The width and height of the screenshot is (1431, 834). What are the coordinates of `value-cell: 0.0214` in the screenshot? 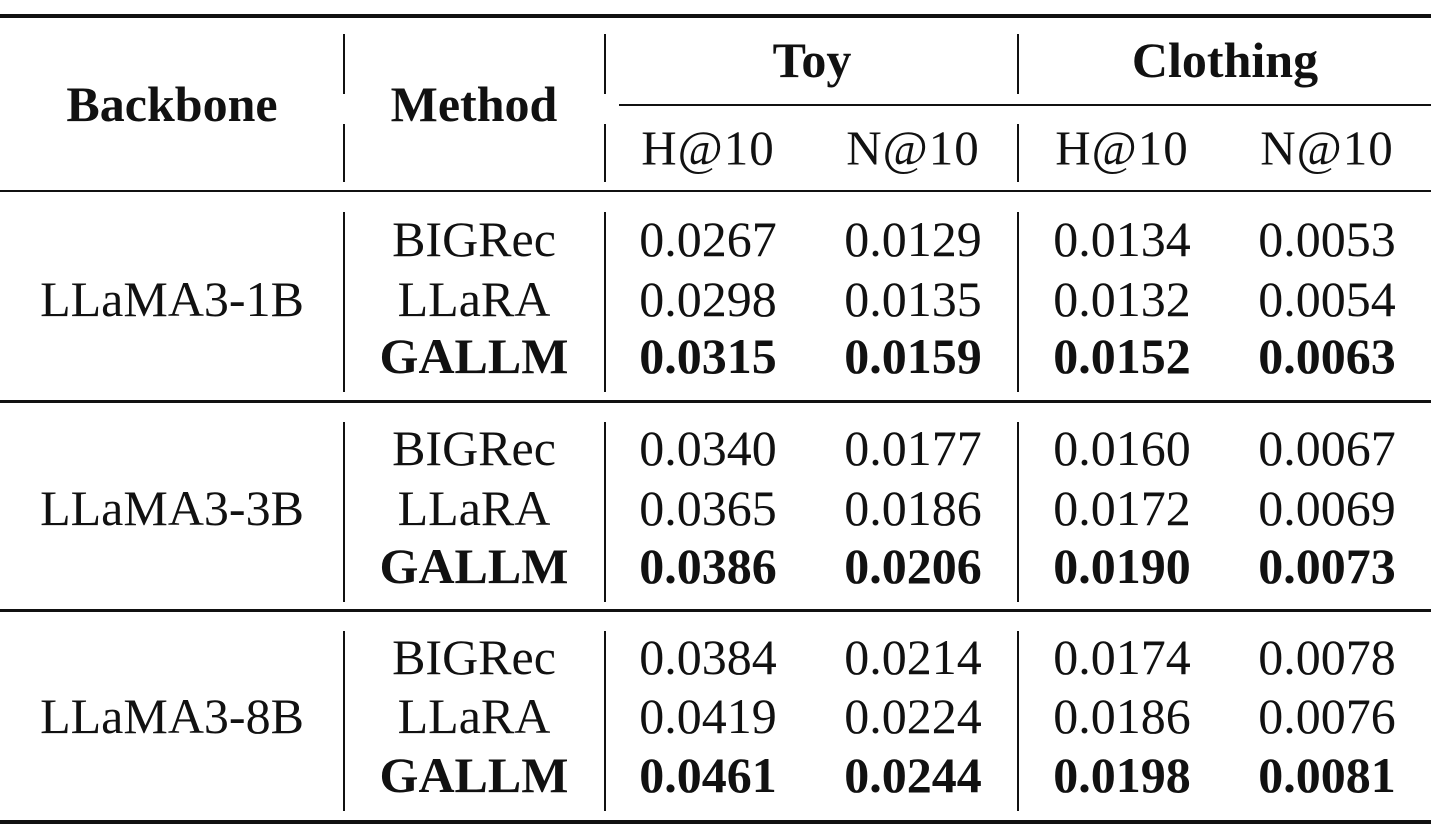 It's located at (913, 657).